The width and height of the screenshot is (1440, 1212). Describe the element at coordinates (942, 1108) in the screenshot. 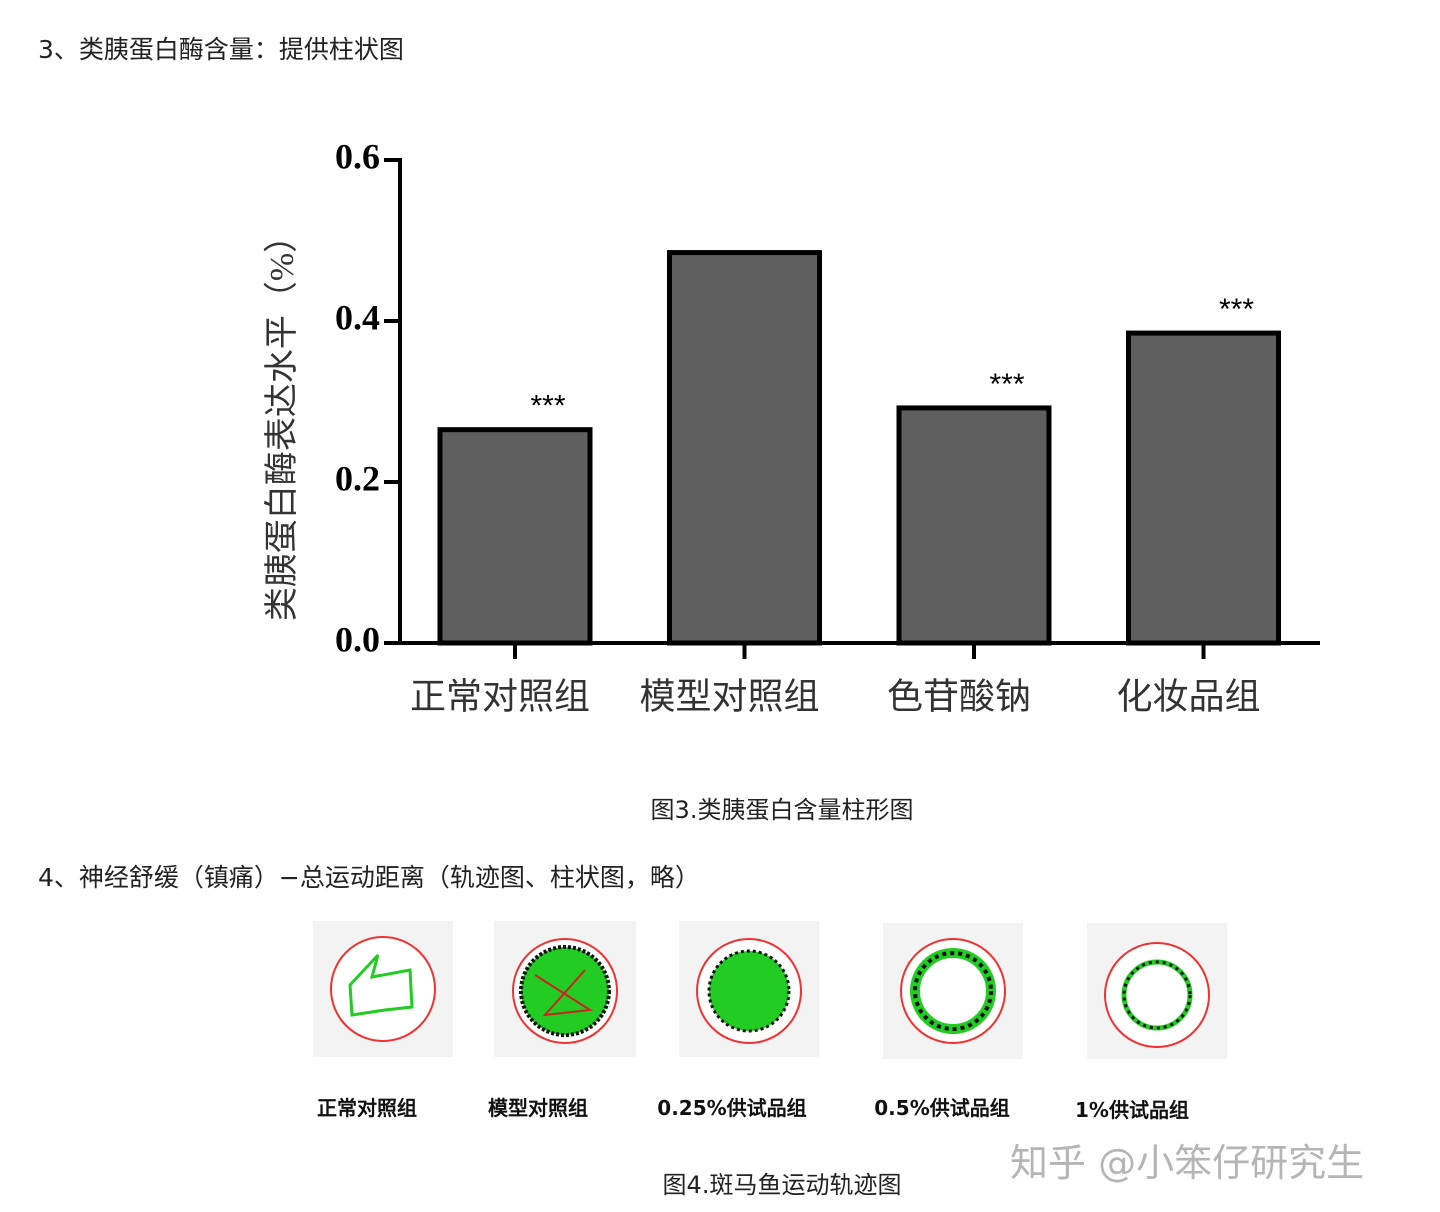

I see `trajectory-label: 0.5%供试品组` at that location.